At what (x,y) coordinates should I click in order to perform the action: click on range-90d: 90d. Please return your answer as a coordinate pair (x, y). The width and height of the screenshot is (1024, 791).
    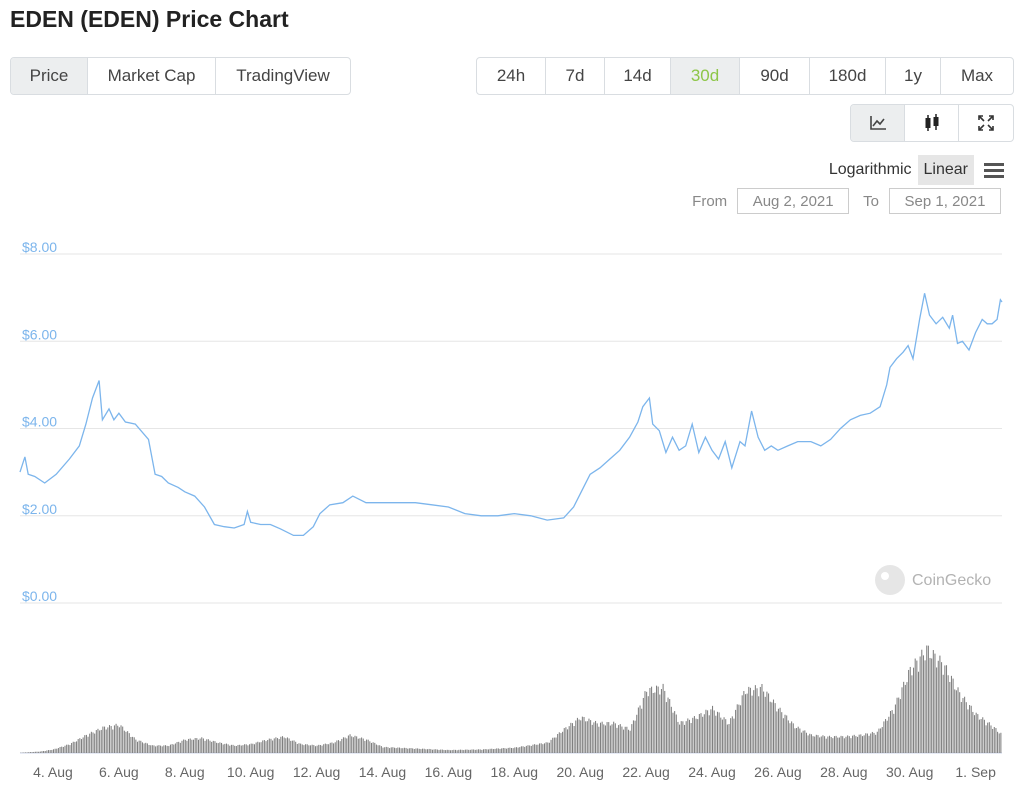
    Looking at the image, I should click on (775, 76).